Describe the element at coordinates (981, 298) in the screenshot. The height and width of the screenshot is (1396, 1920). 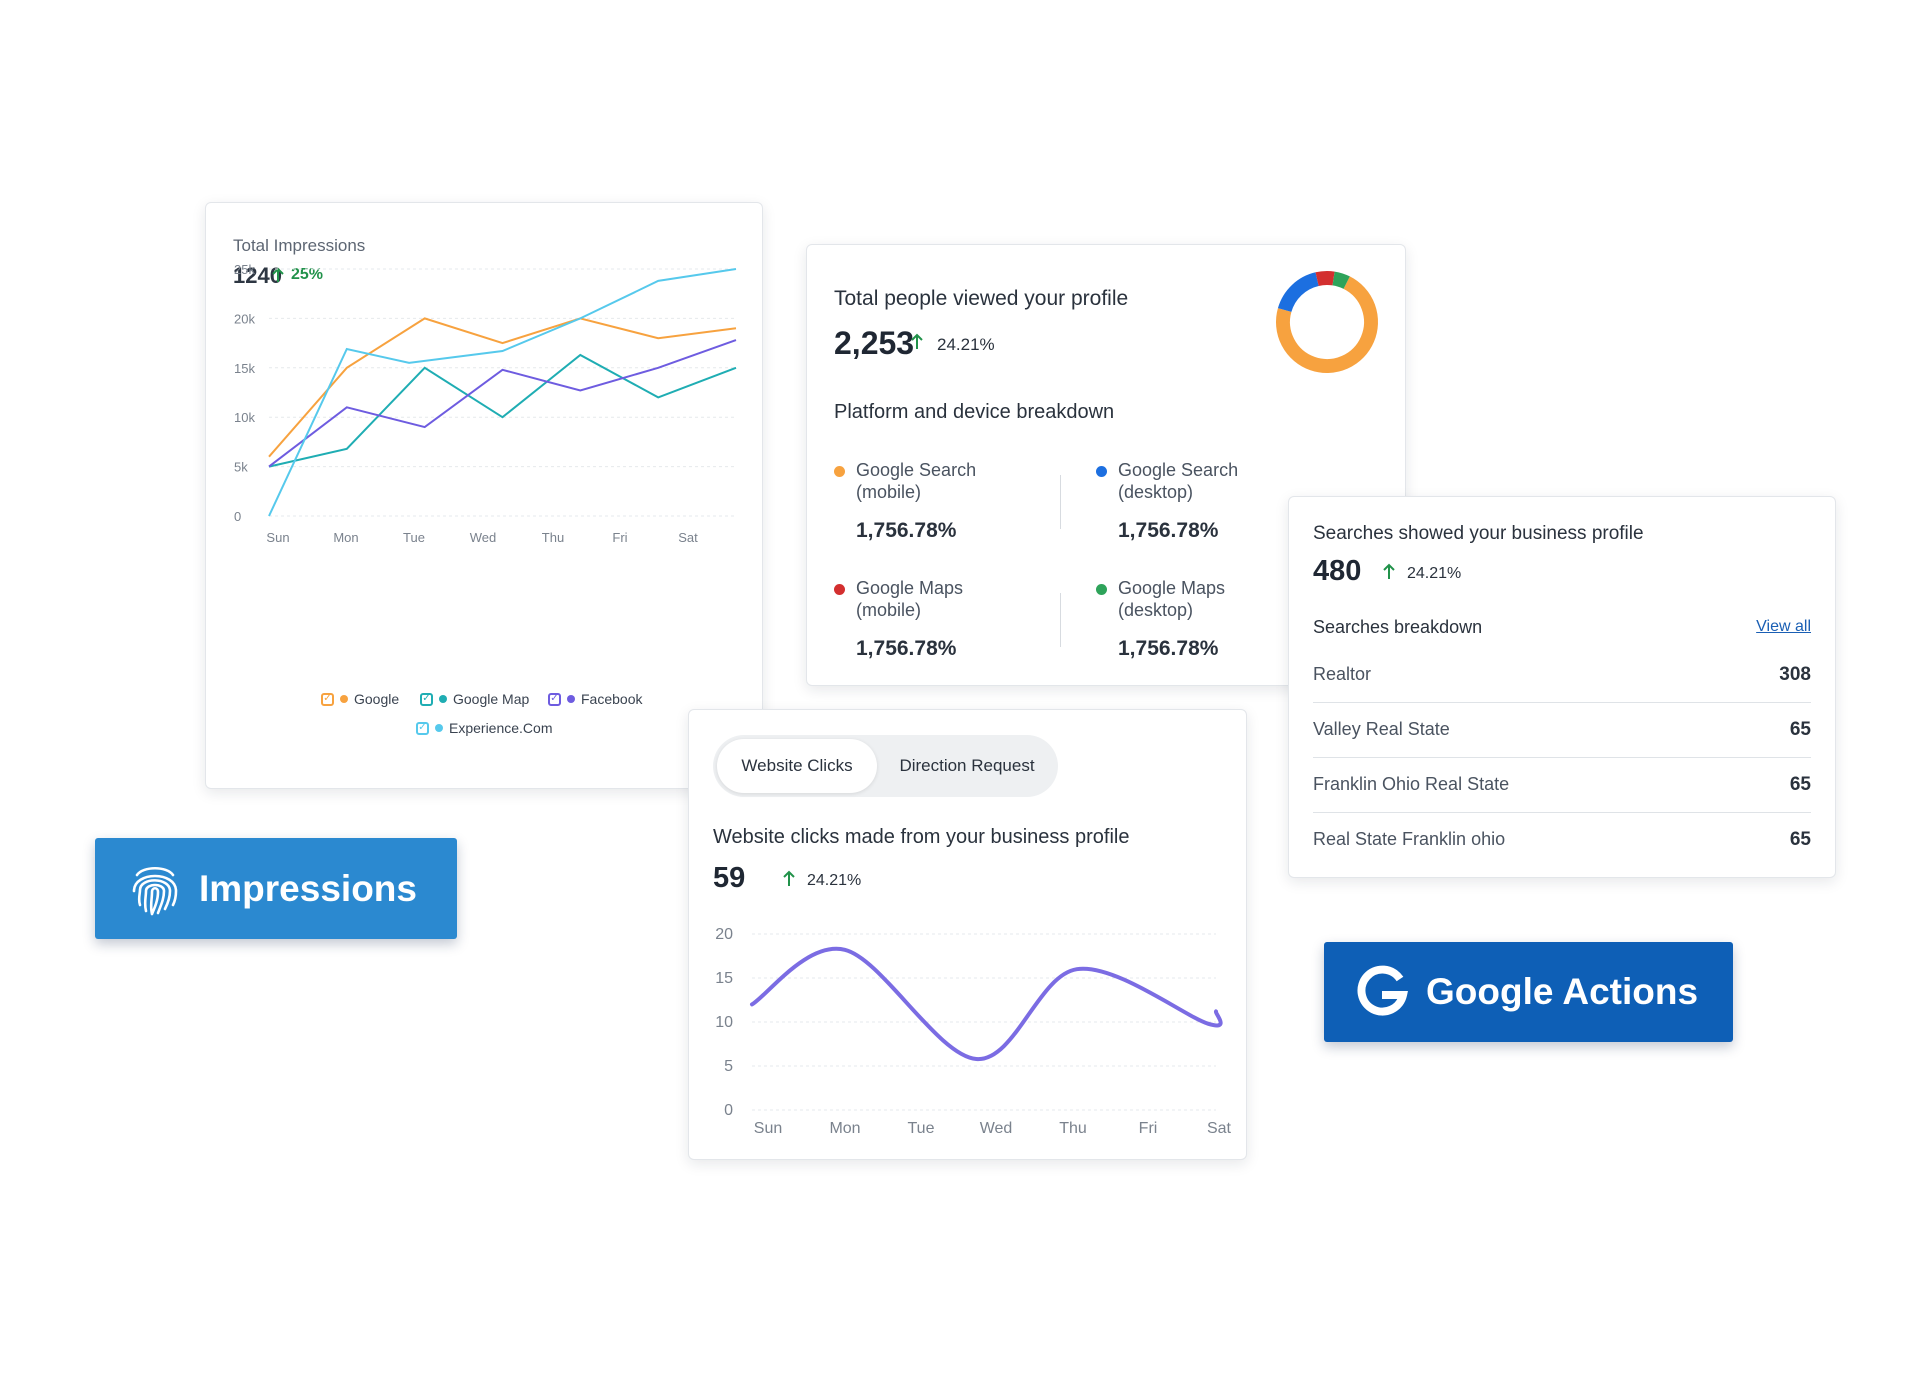
I see `profile-title: Total people viewed your profile` at that location.